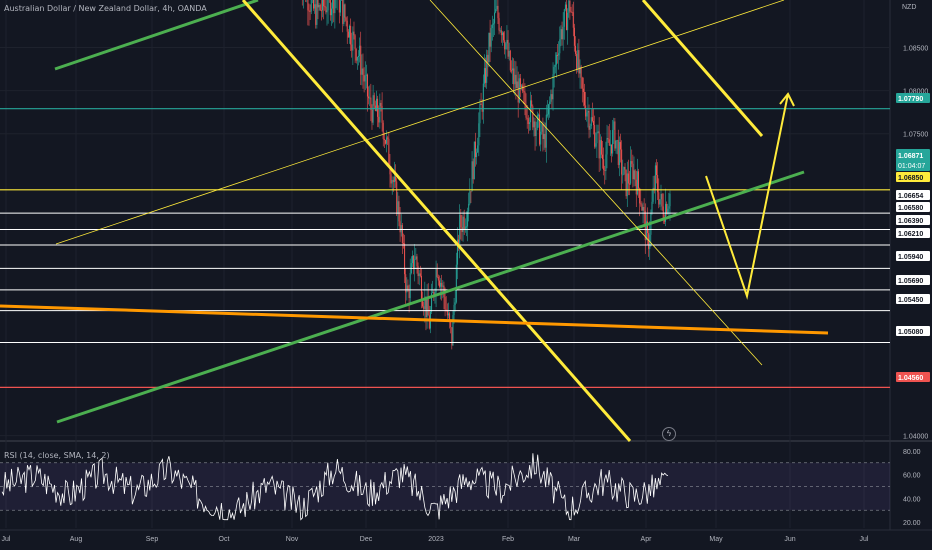  What do you see at coordinates (436, 539) in the screenshot?
I see `time-axis-label: 2023` at bounding box center [436, 539].